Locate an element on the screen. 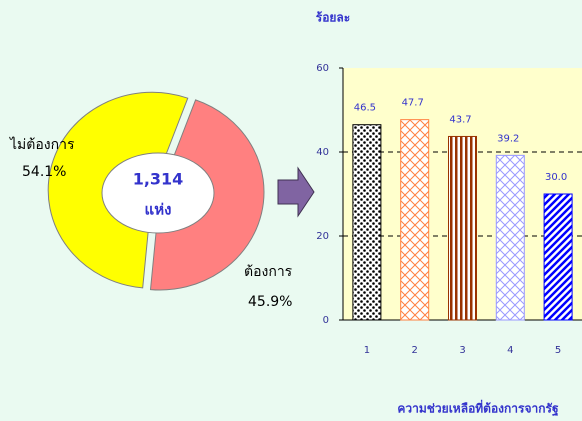  y-tick-label: 20 is located at coordinates (322, 236).